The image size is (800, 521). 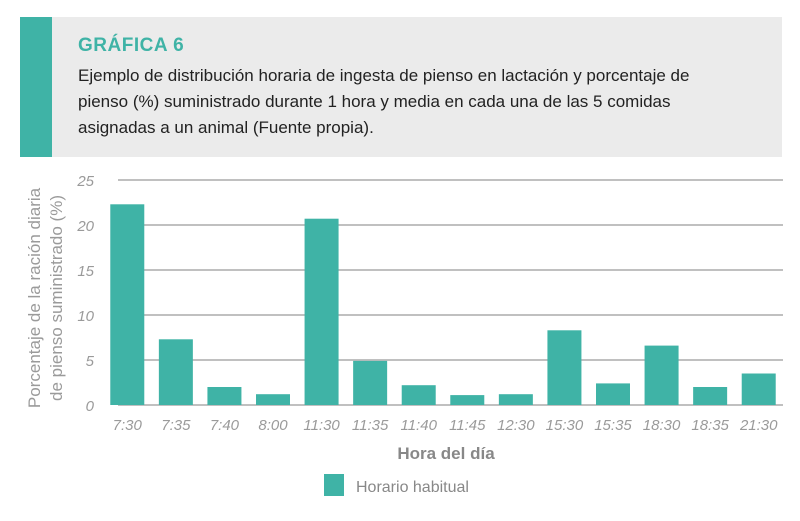 I want to click on y-tick-label: 5, so click(x=90, y=361).